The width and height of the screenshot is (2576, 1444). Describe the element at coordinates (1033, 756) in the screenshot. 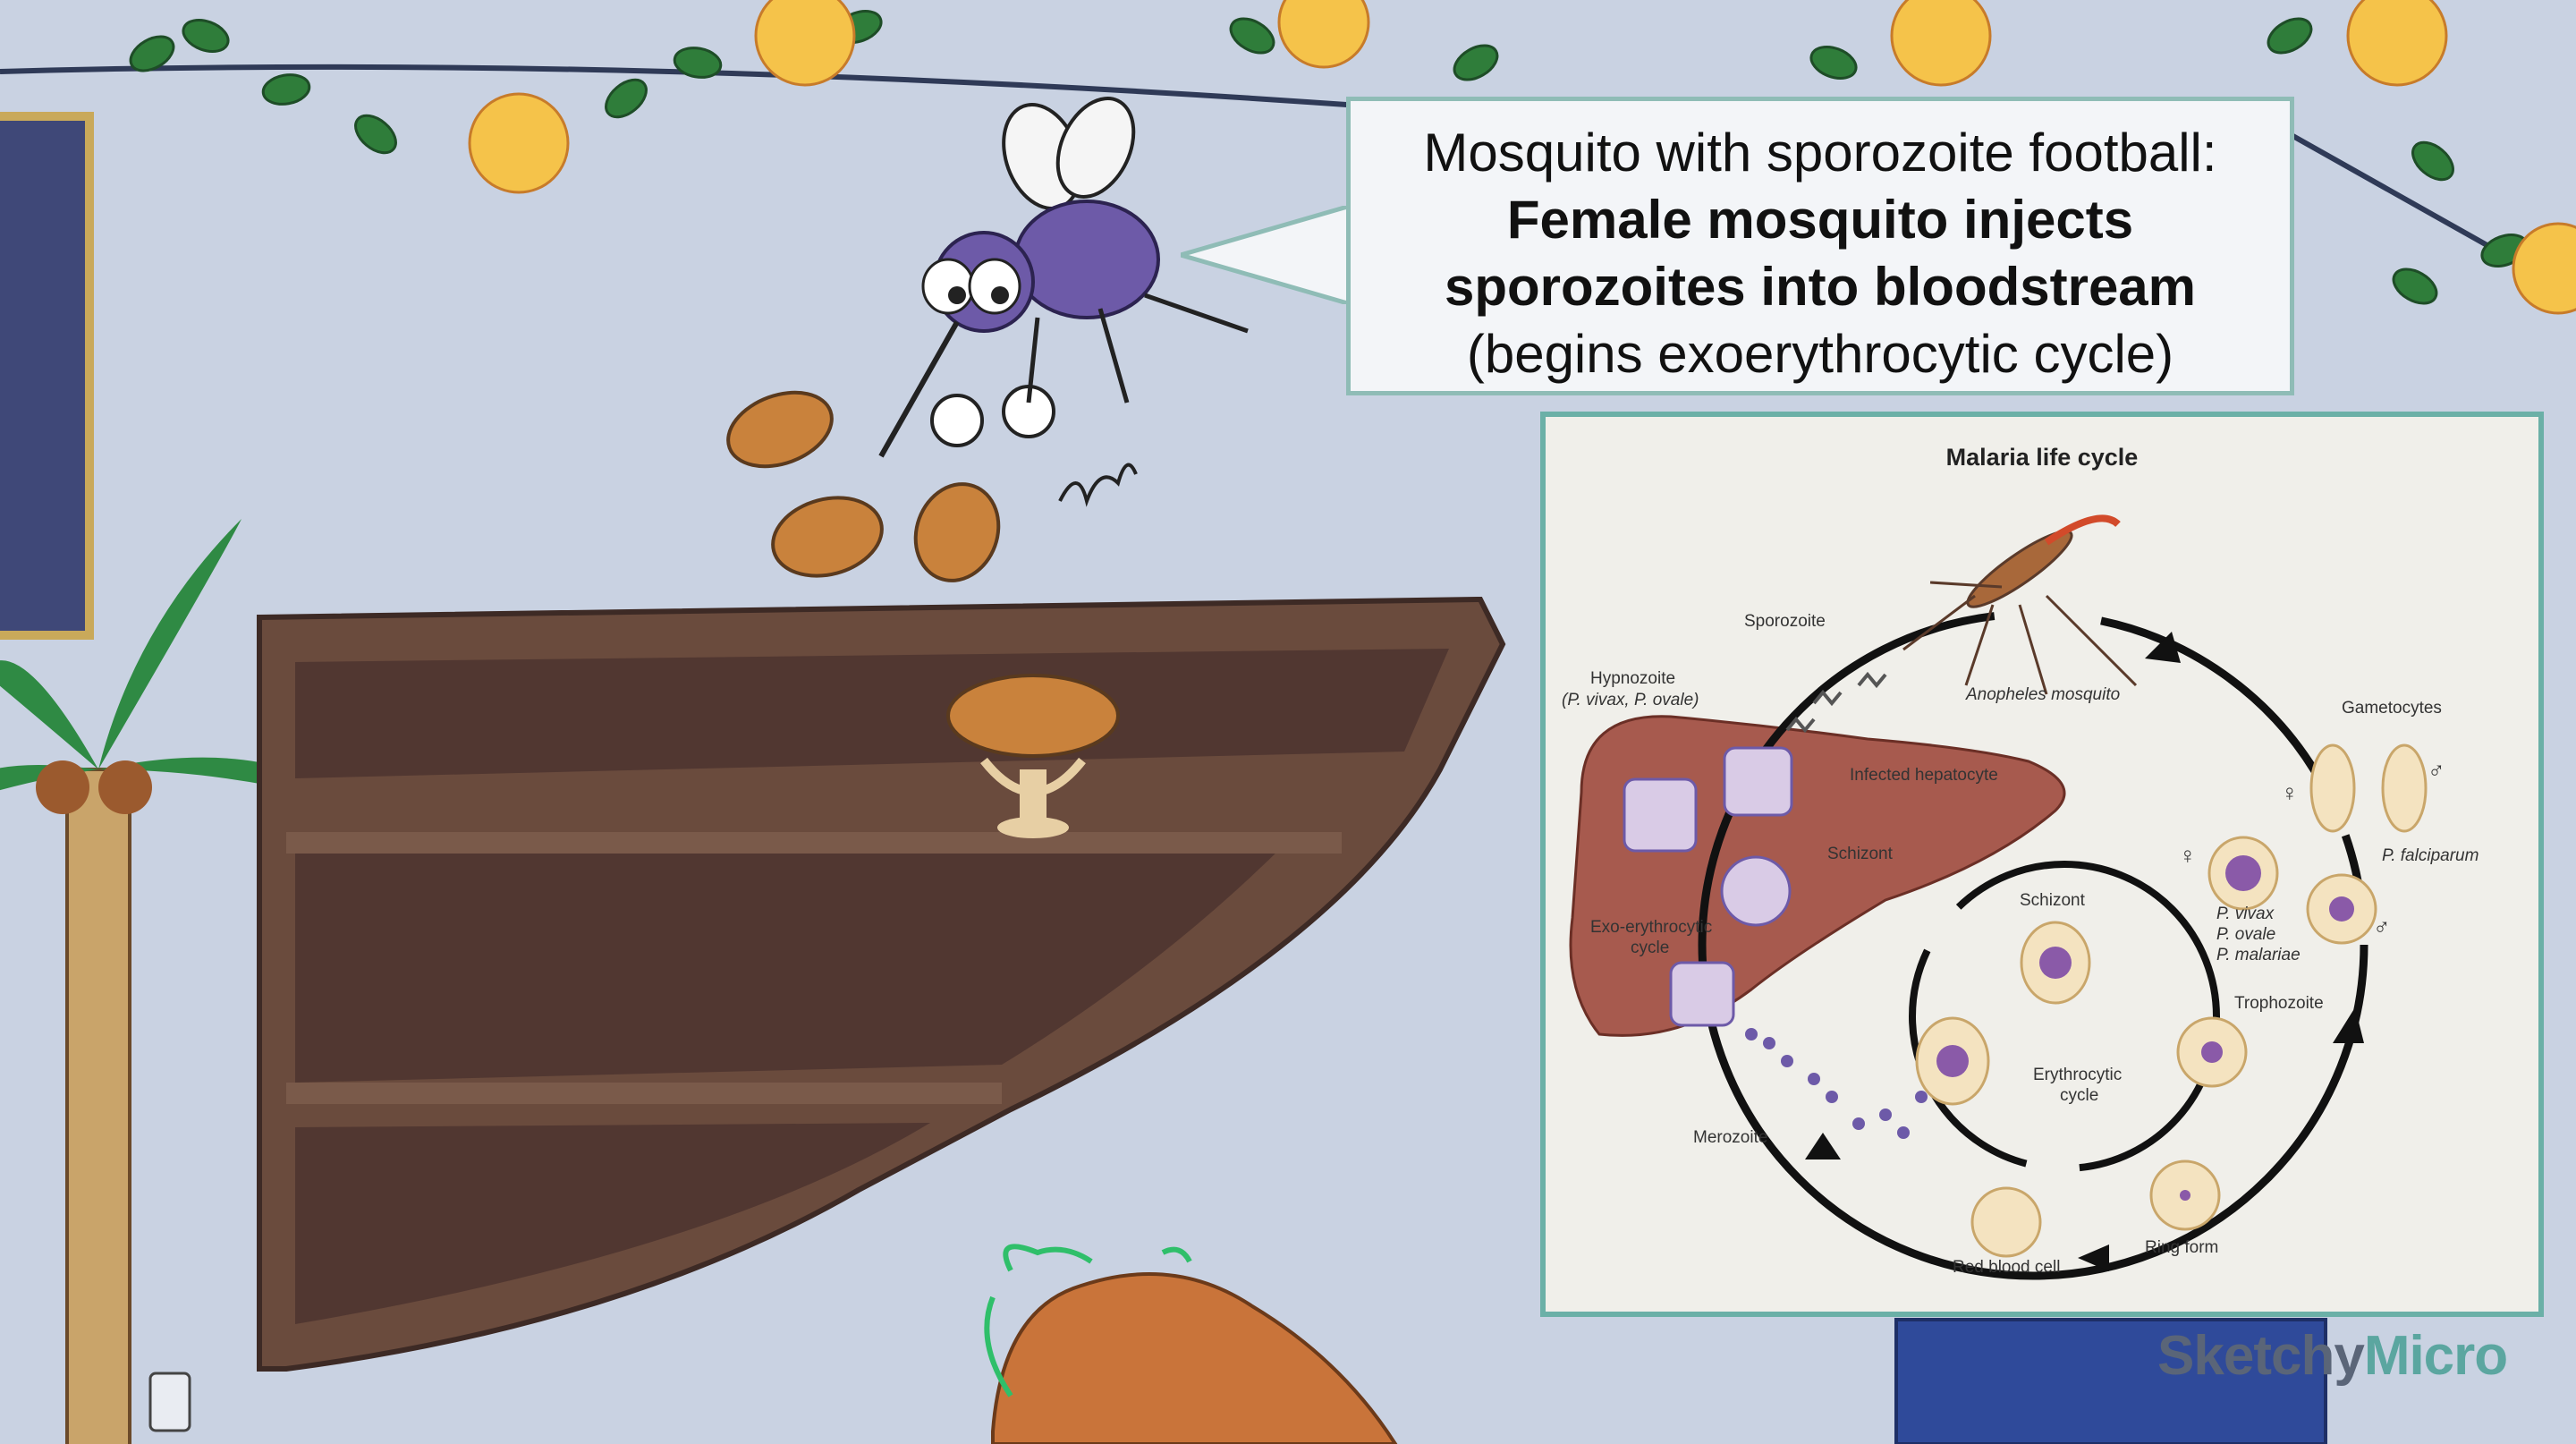

I see `football-trophy` at that location.